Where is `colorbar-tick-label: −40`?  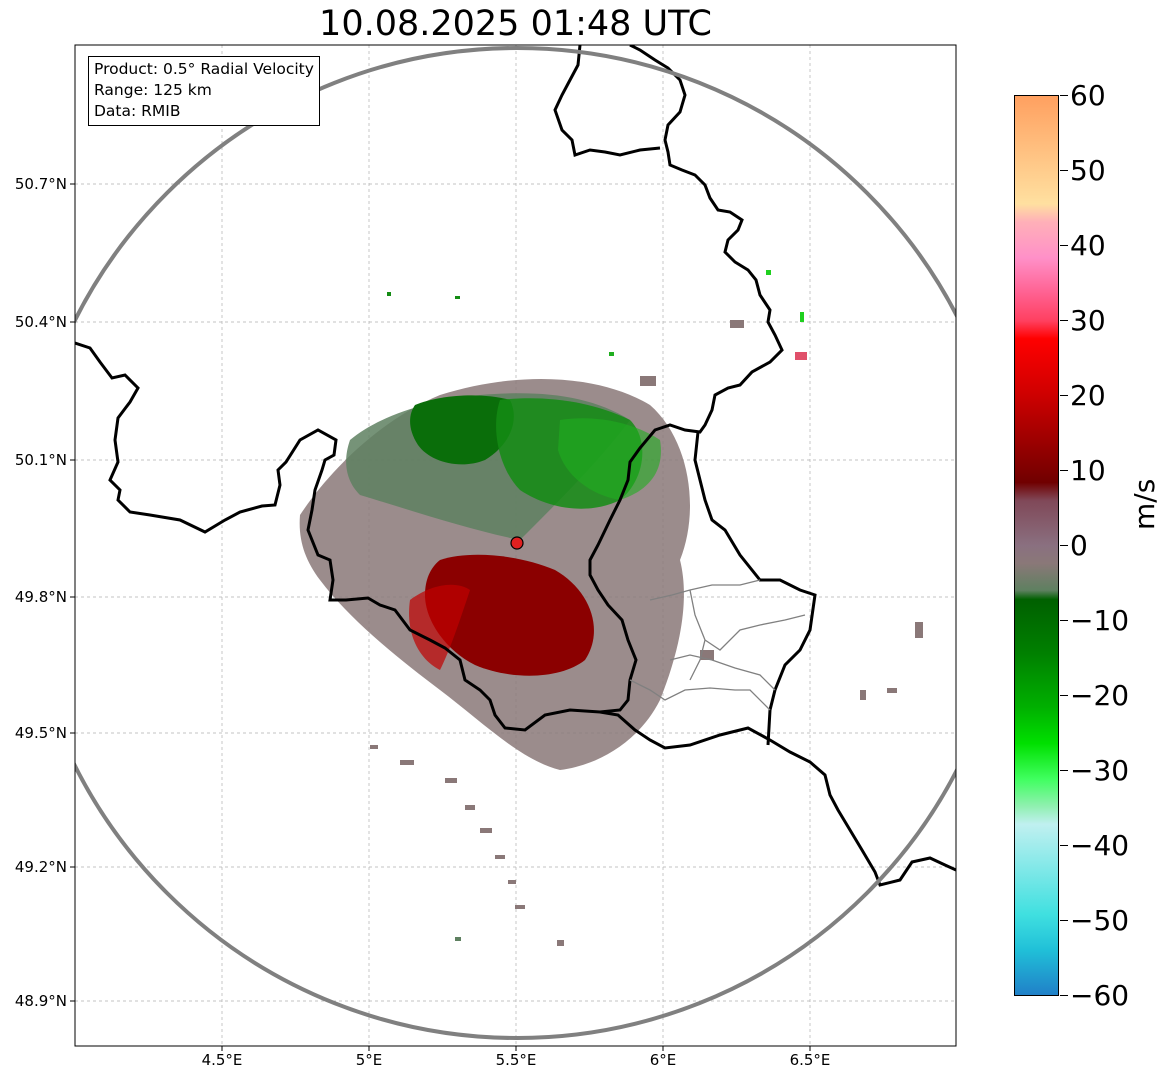 colorbar-tick-label: −40 is located at coordinates (1100, 845).